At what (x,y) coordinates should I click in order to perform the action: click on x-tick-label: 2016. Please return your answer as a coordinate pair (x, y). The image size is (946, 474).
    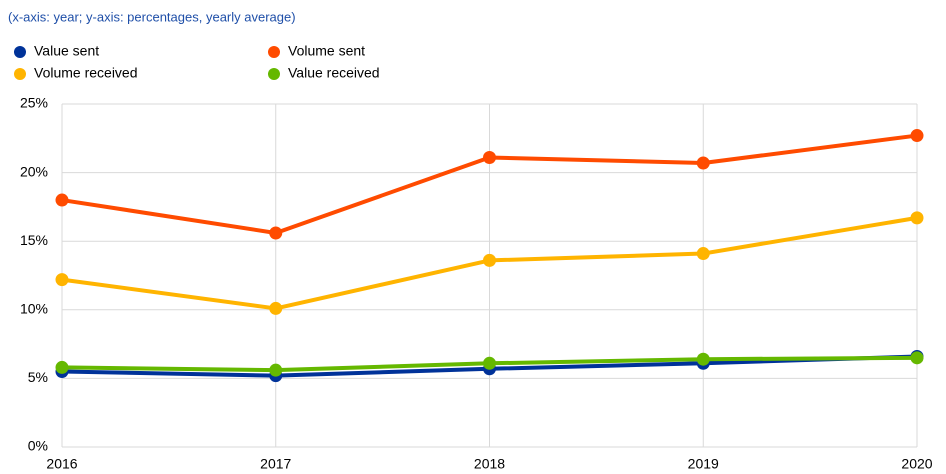
    Looking at the image, I should click on (61, 464).